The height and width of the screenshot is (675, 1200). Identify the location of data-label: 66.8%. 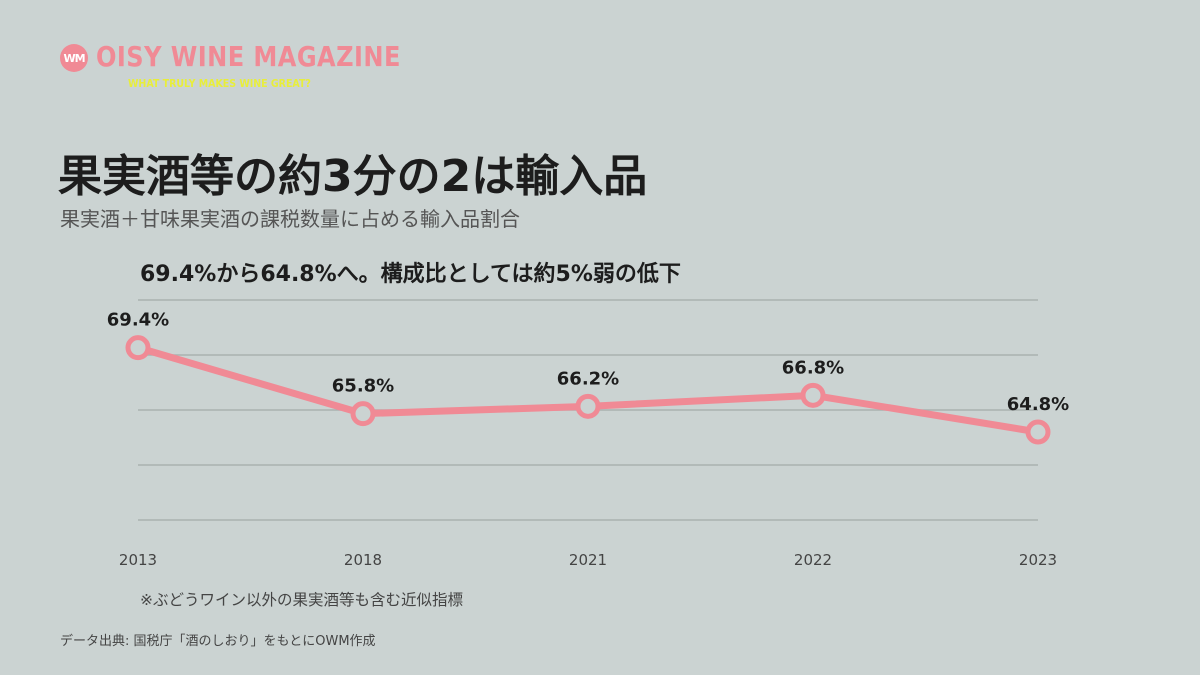
(813, 367).